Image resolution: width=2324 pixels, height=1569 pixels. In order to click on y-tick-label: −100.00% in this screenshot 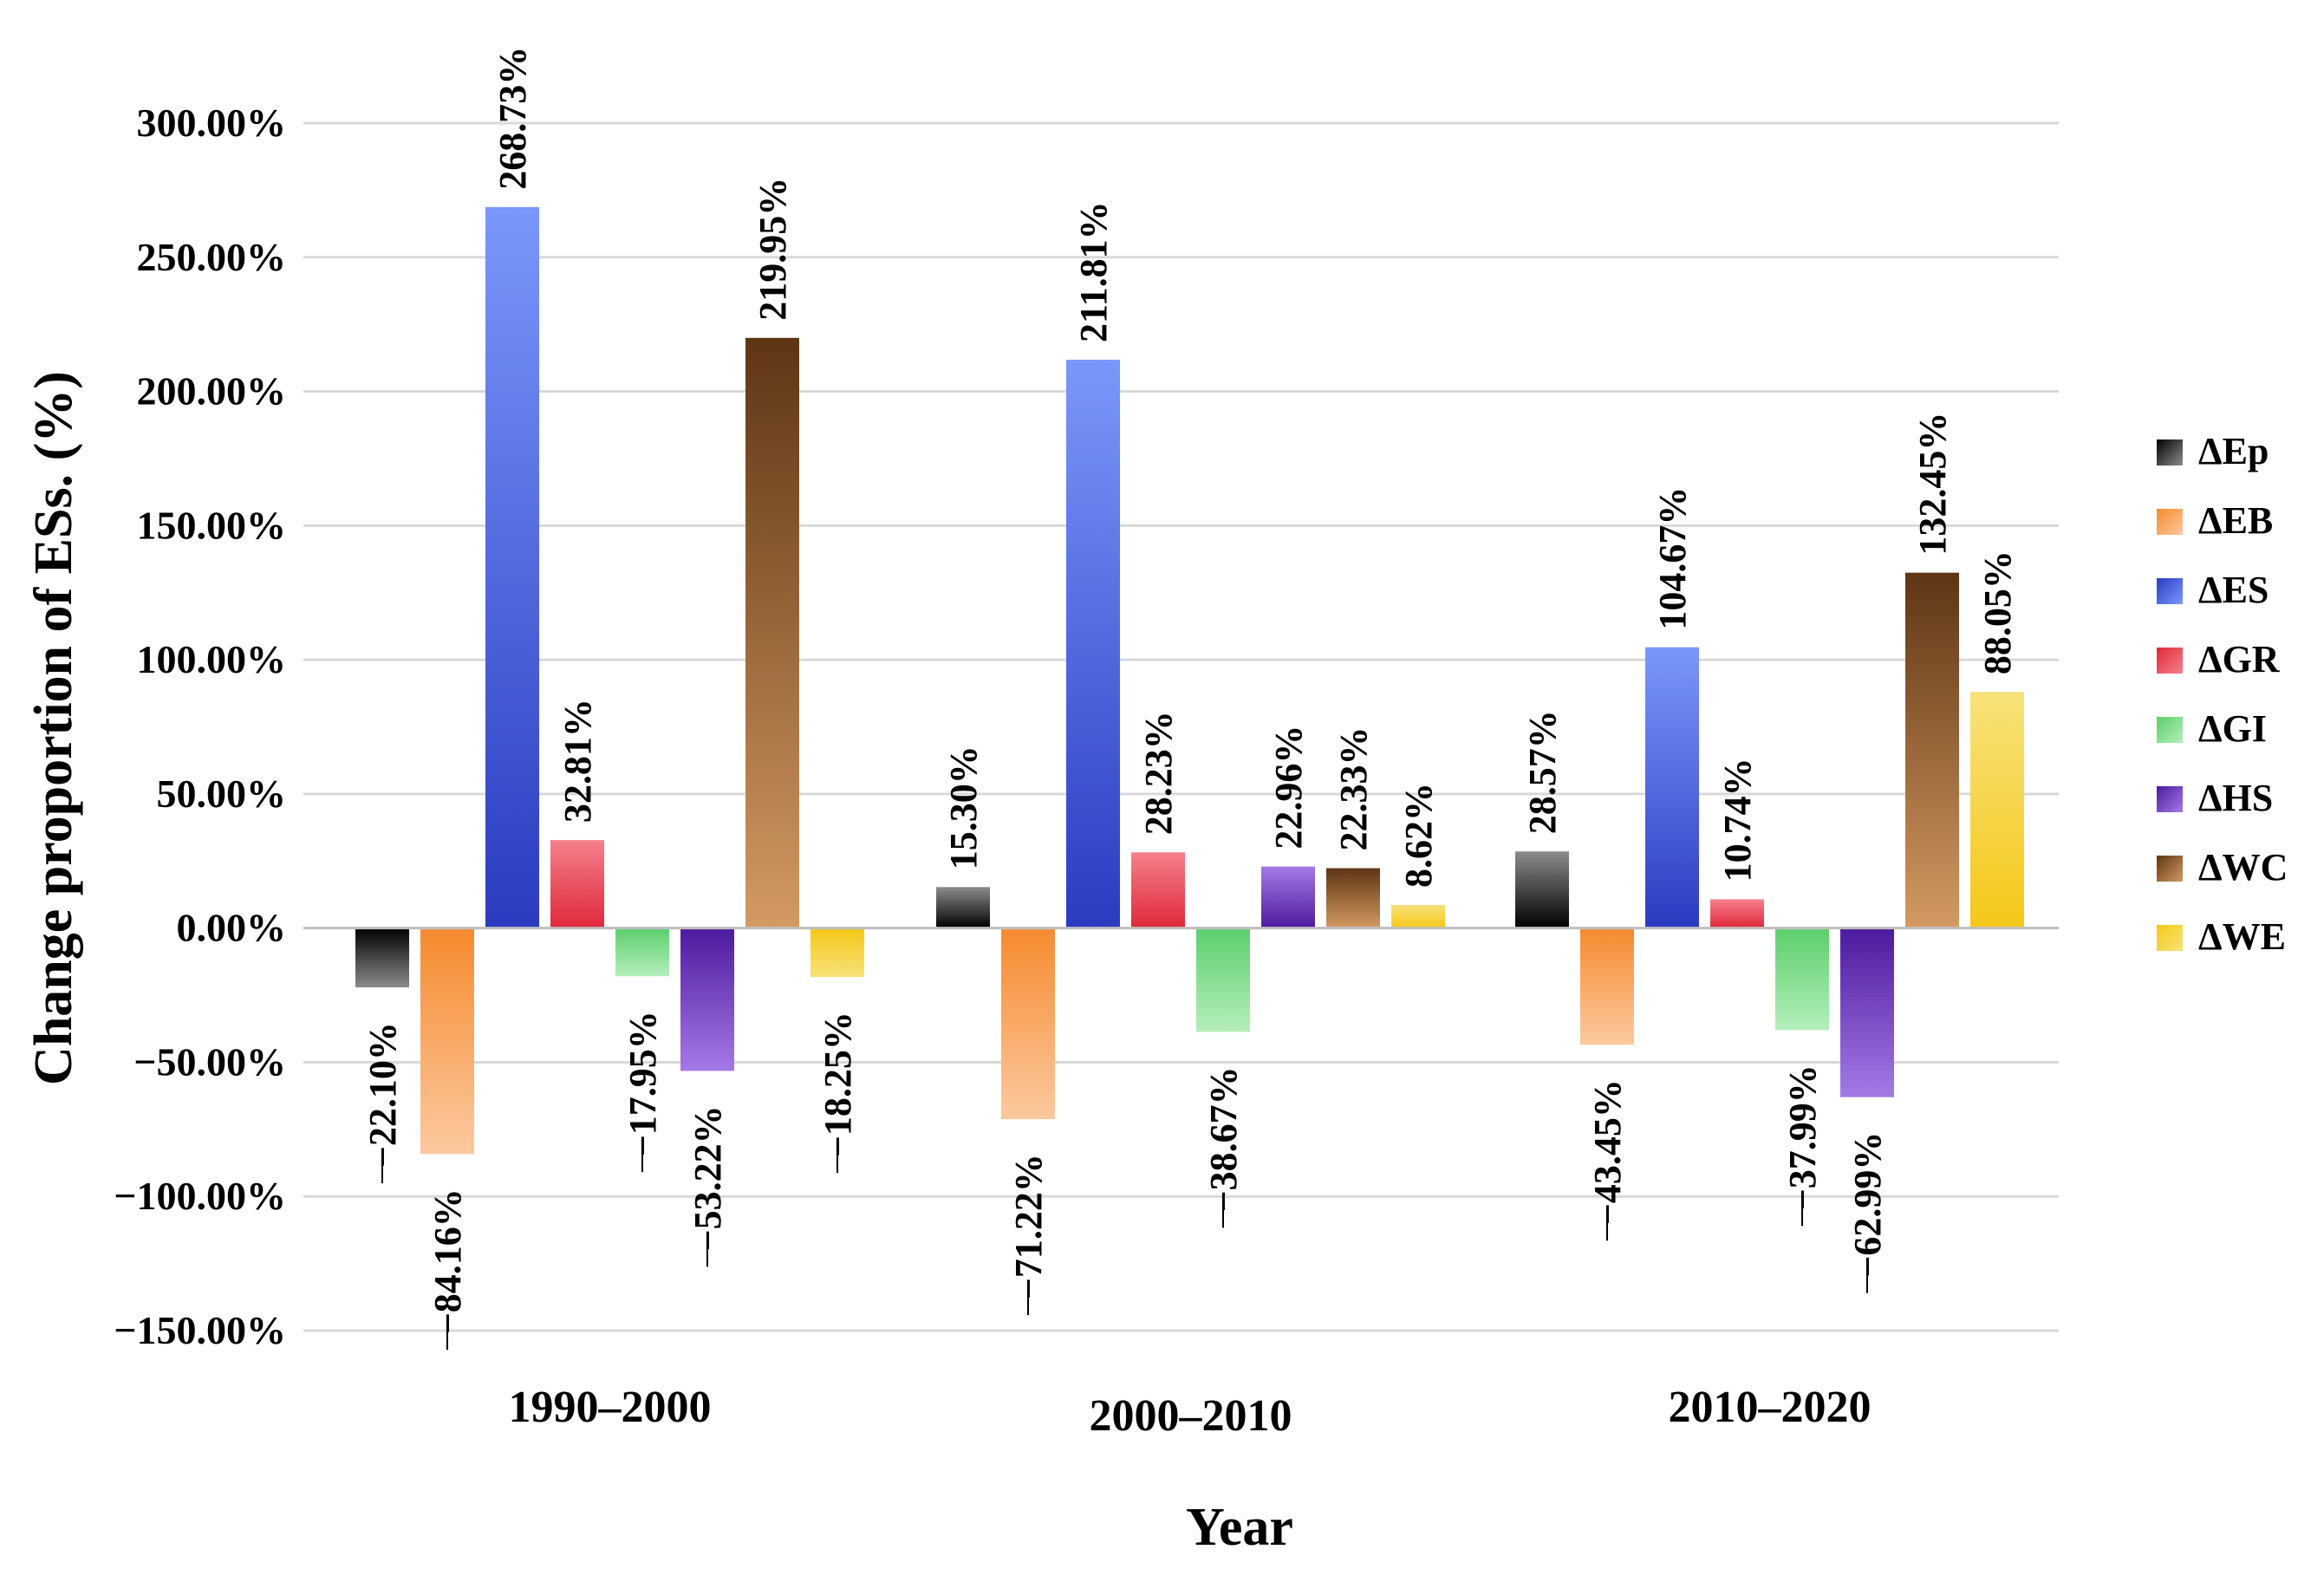, I will do `click(200, 1196)`.